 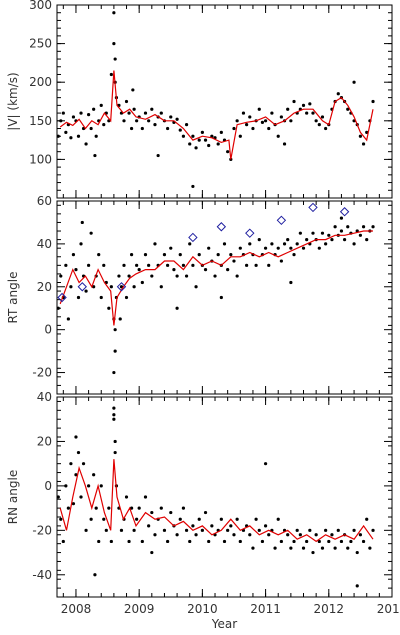 I want to click on y-tick-label: 150, so click(x=40, y=121).